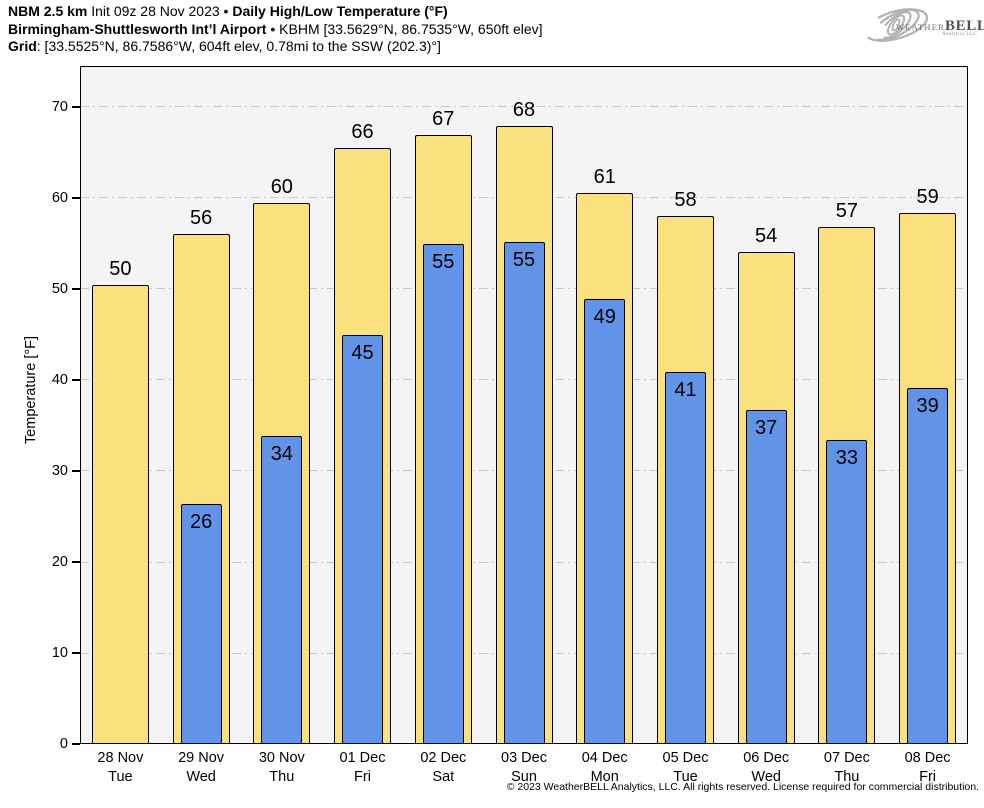 This screenshot has width=984, height=808. Describe the element at coordinates (685, 389) in the screenshot. I see `low-value-label: 41` at that location.